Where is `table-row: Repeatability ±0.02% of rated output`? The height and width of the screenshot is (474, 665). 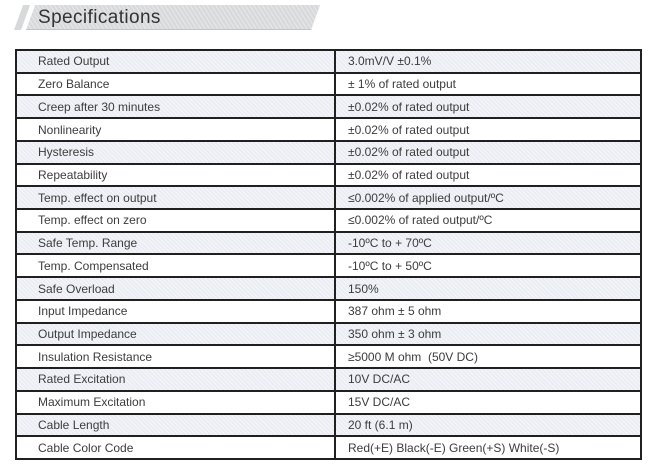 table-row: Repeatability ±0.02% of rated output is located at coordinates (328, 176).